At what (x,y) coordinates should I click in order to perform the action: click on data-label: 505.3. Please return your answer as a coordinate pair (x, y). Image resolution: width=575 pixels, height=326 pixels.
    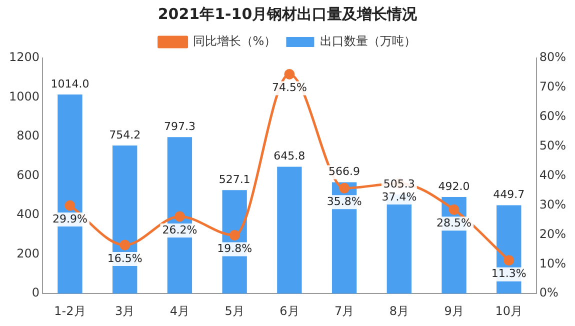
    Looking at the image, I should click on (399, 183).